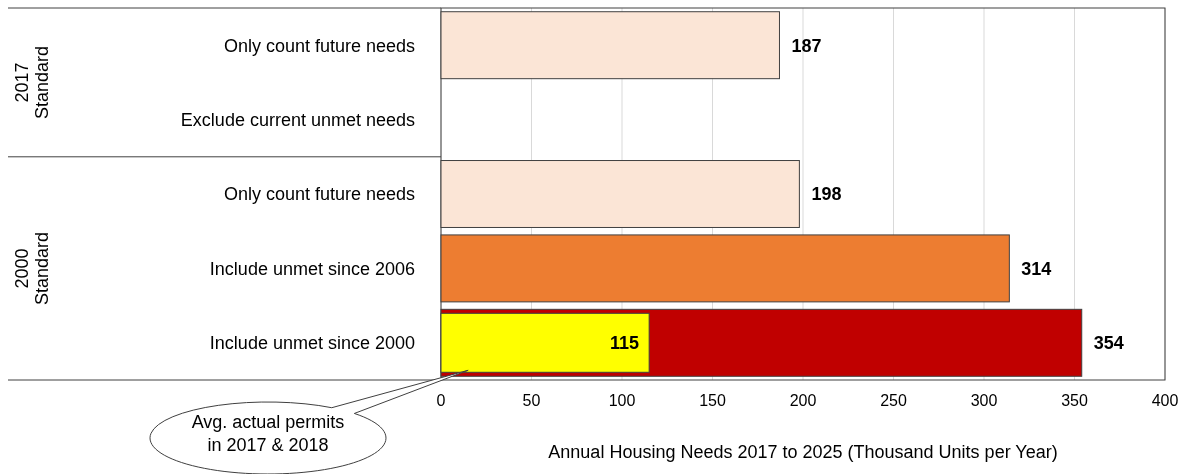  What do you see at coordinates (826, 194) in the screenshot?
I see `data-label: 198` at bounding box center [826, 194].